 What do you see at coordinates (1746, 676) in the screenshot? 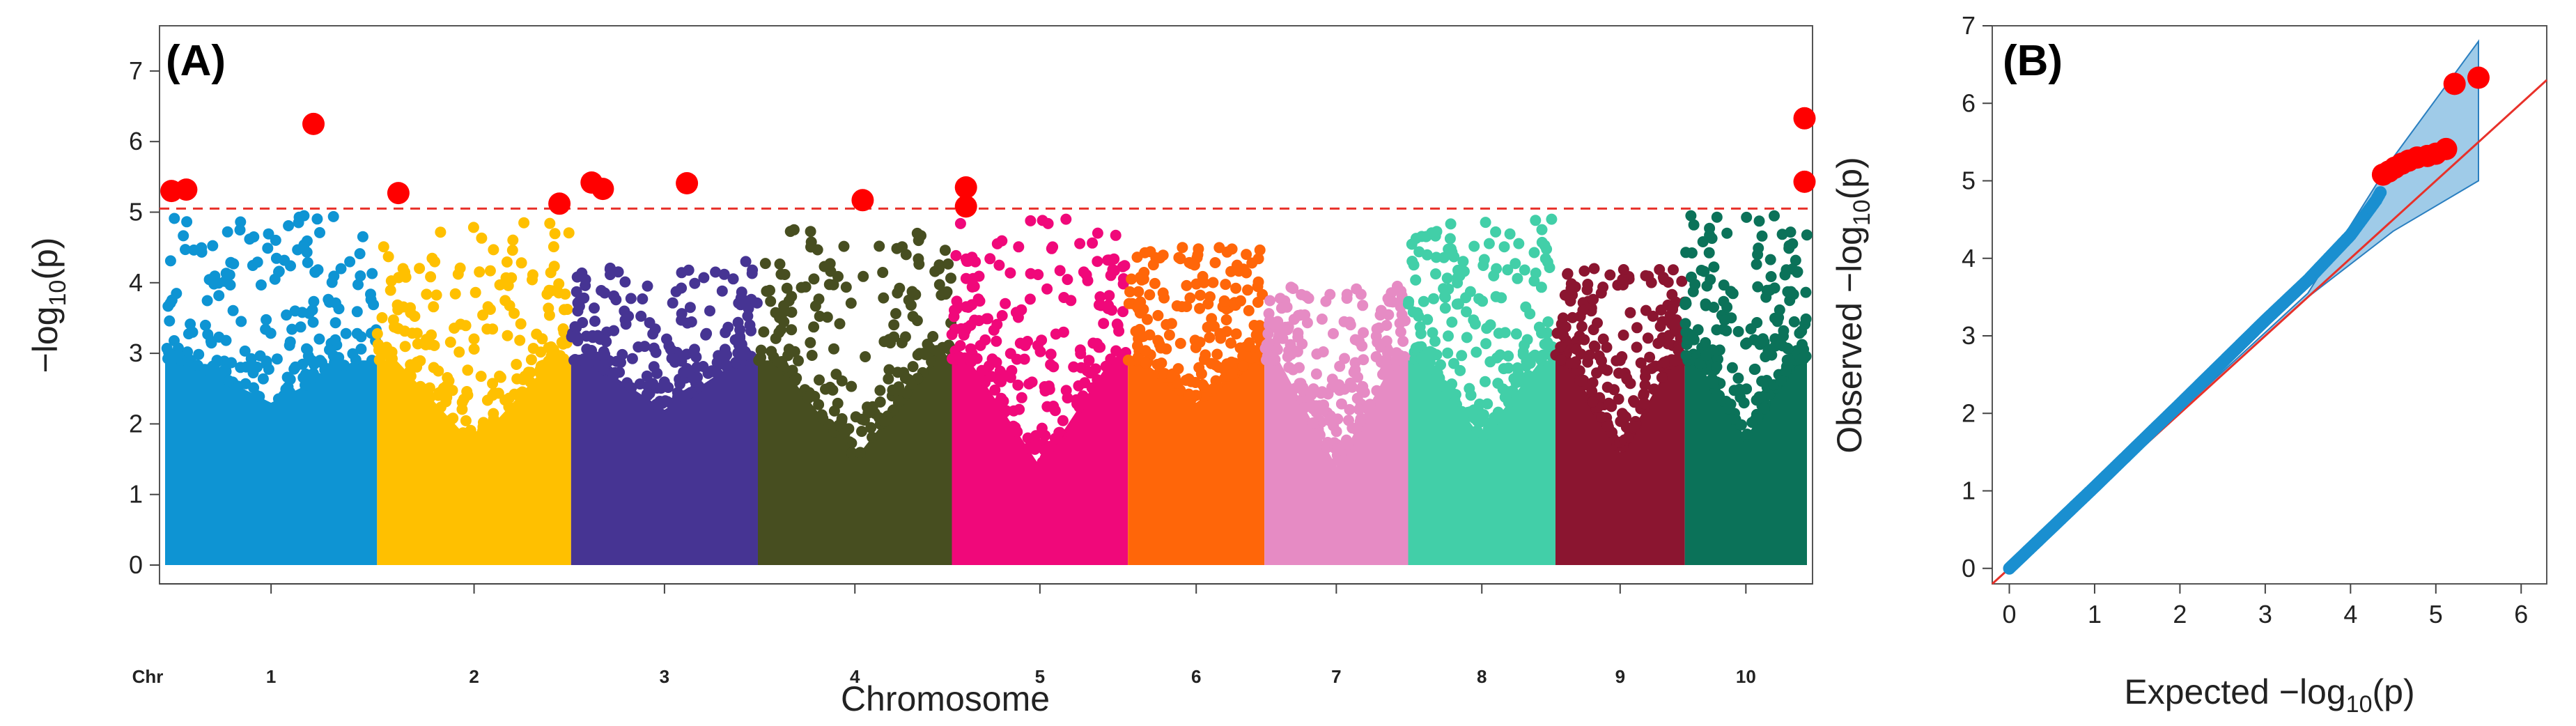
I see `chr-tick-label: 10` at bounding box center [1746, 676].